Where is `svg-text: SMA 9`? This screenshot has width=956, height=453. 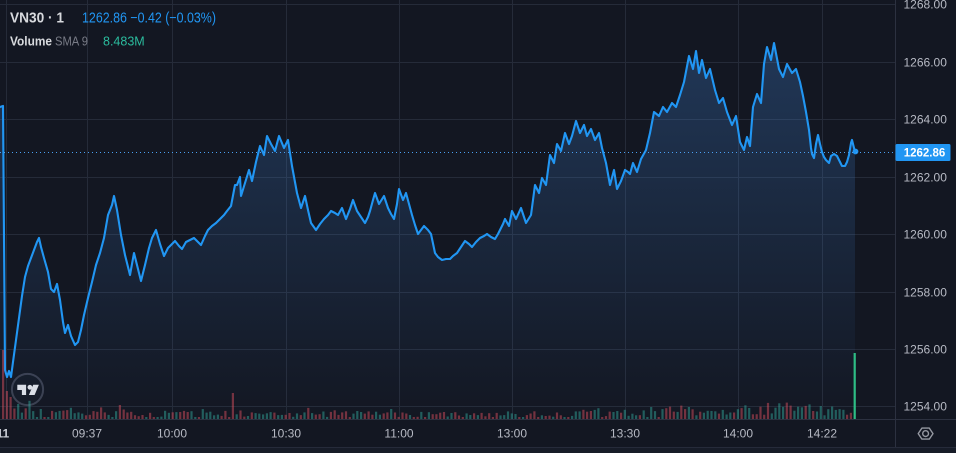 svg-text: SMA 9 is located at coordinates (71, 42).